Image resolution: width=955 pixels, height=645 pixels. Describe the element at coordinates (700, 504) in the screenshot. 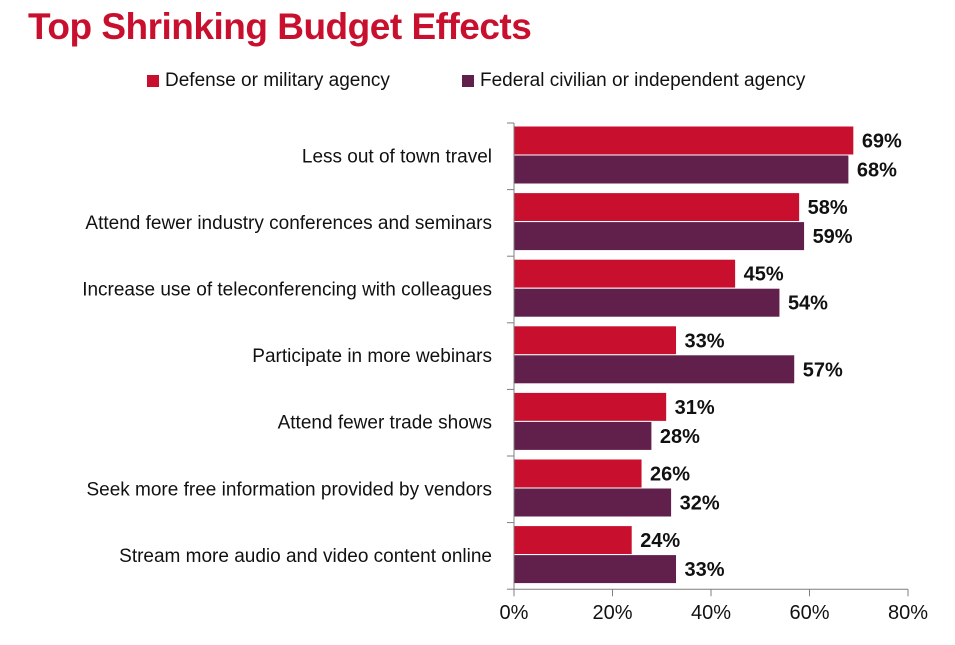

I see `value-label-civilian-5: 32%` at that location.